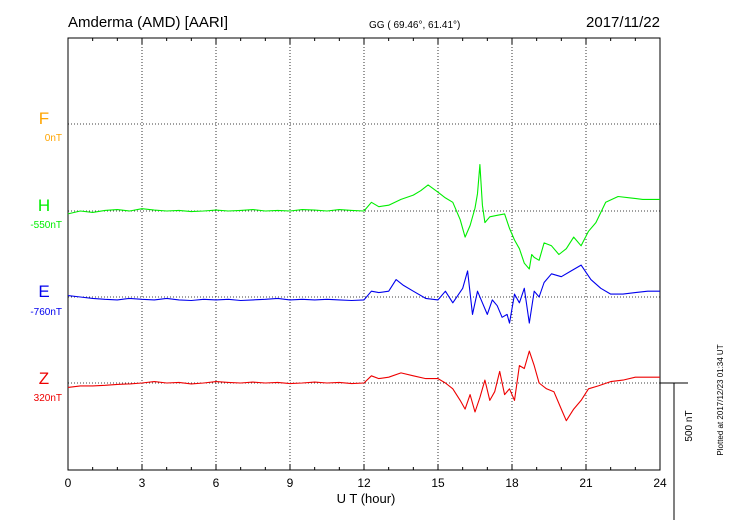 Image resolution: width=730 pixels, height=520 pixels. I want to click on z-component-label: Z, so click(44, 378).